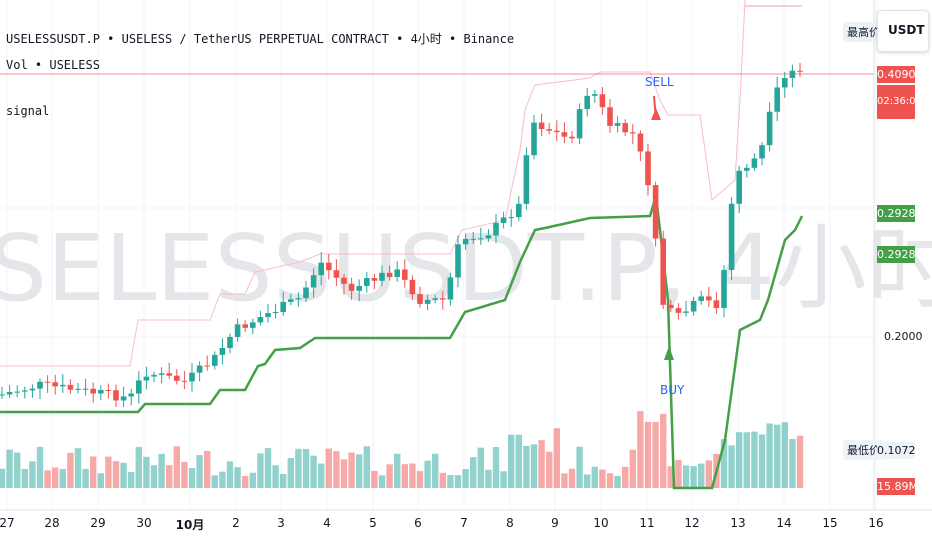 The height and width of the screenshot is (554, 932). What do you see at coordinates (903, 31) in the screenshot?
I see `currency-selector: USDT` at bounding box center [903, 31].